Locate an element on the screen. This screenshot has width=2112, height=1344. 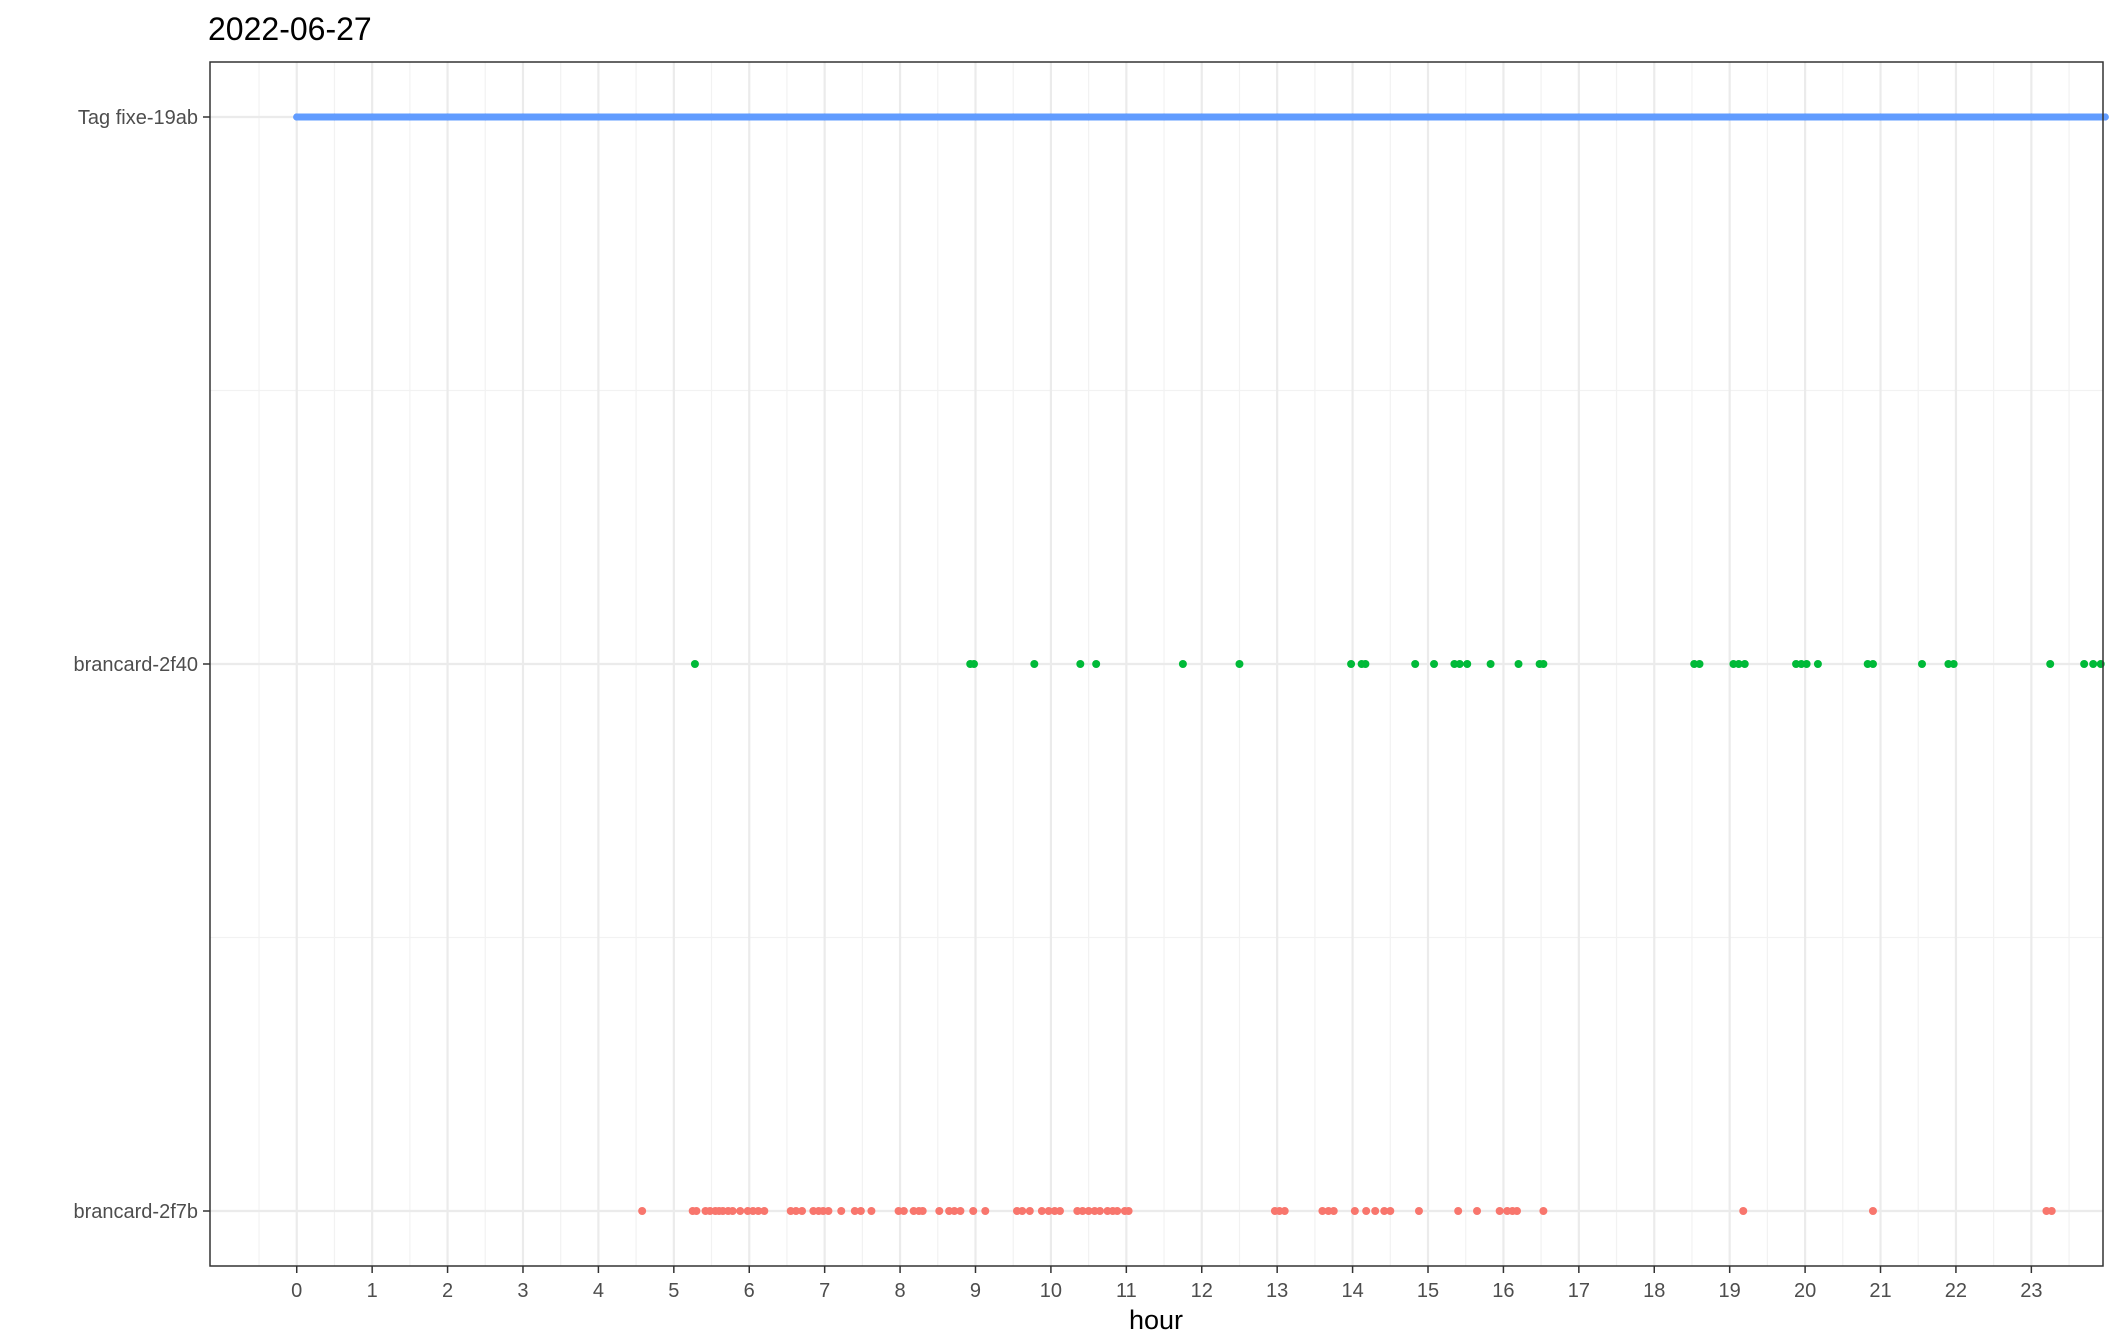
chart-title: 2022-06-27 is located at coordinates (290, 29).